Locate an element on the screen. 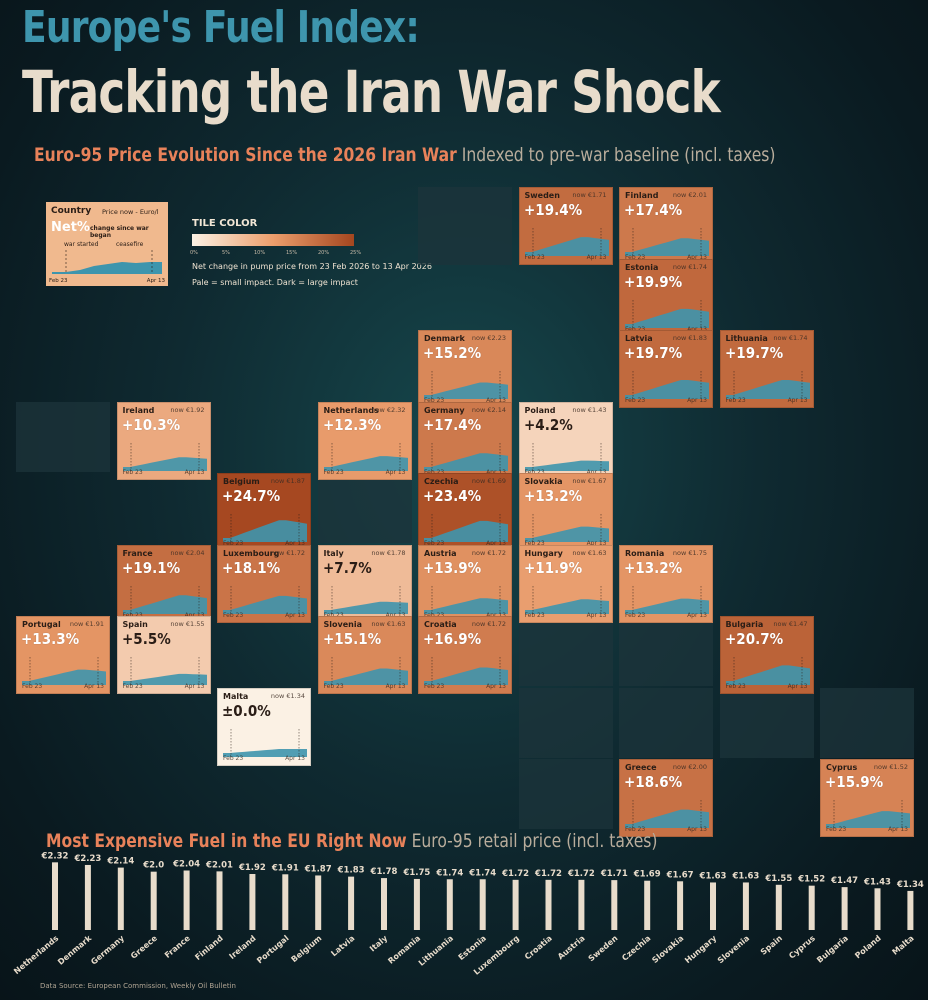  bar-portugal is located at coordinates (285, 902).